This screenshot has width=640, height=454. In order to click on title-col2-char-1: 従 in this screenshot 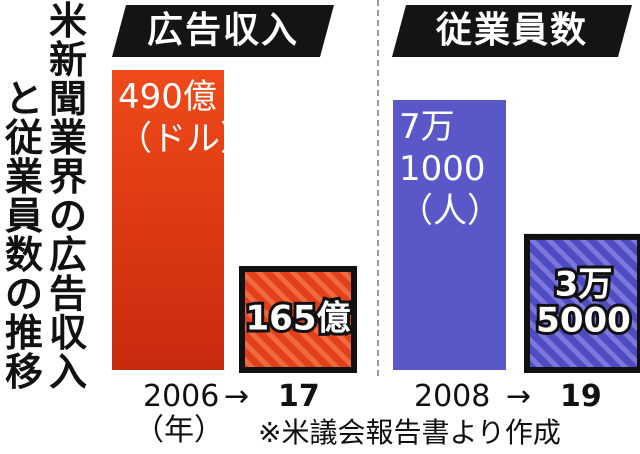, I will do `click(23, 138)`.